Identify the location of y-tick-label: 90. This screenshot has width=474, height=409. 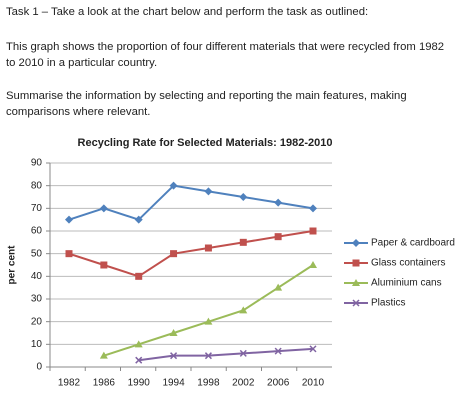
(37, 163).